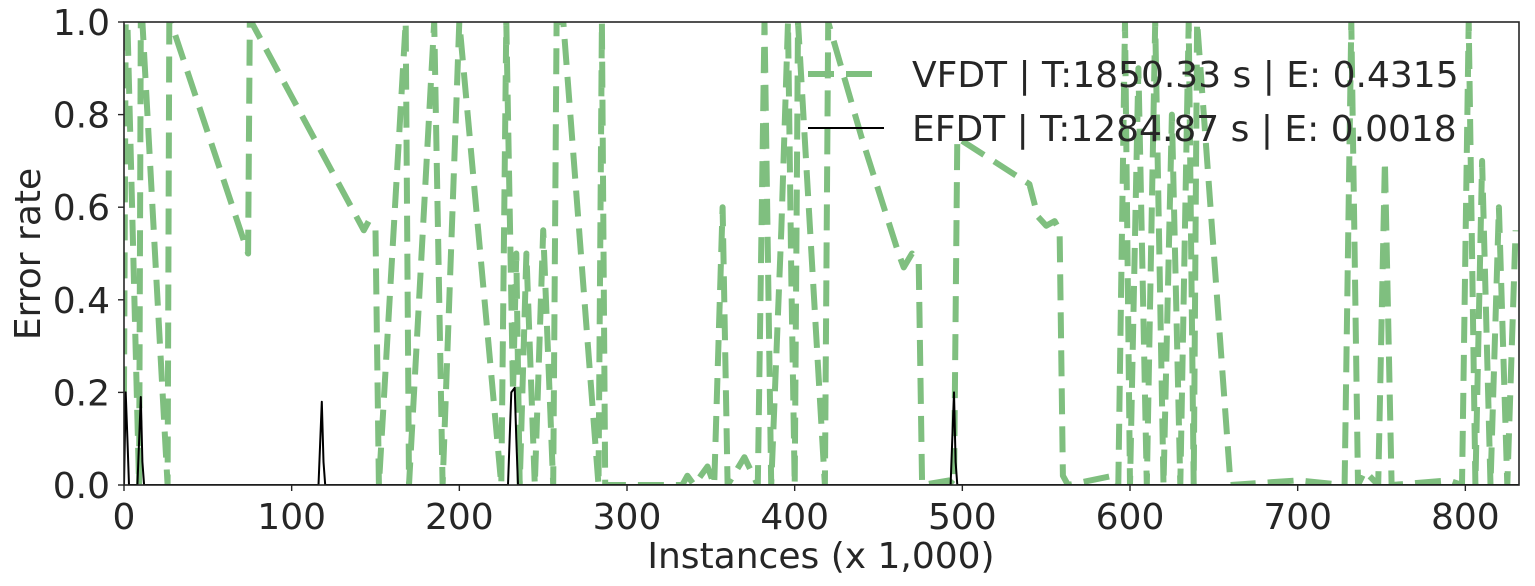 This screenshot has width=1535, height=586. I want to click on x-tick-label: 100, so click(291, 517).